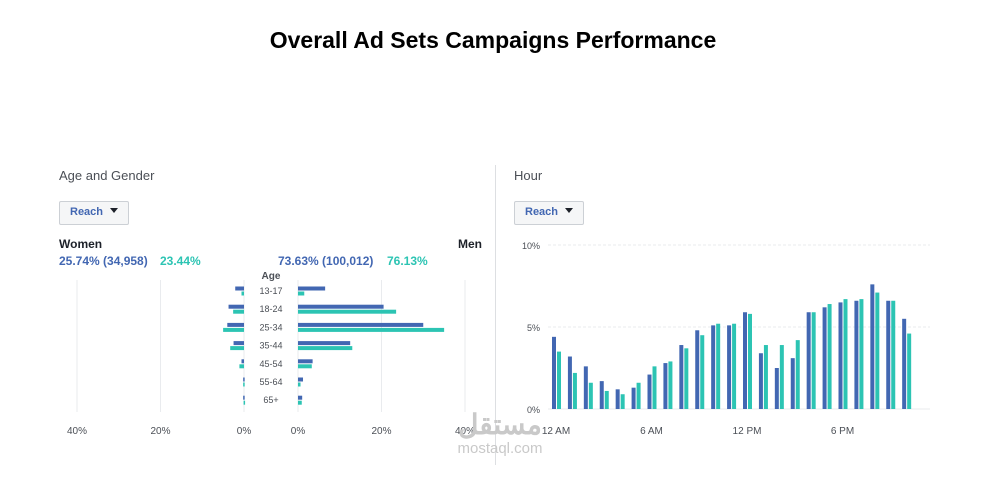 This screenshot has width=1000, height=480. I want to click on women-teal-stat: 23.44%, so click(180, 261).